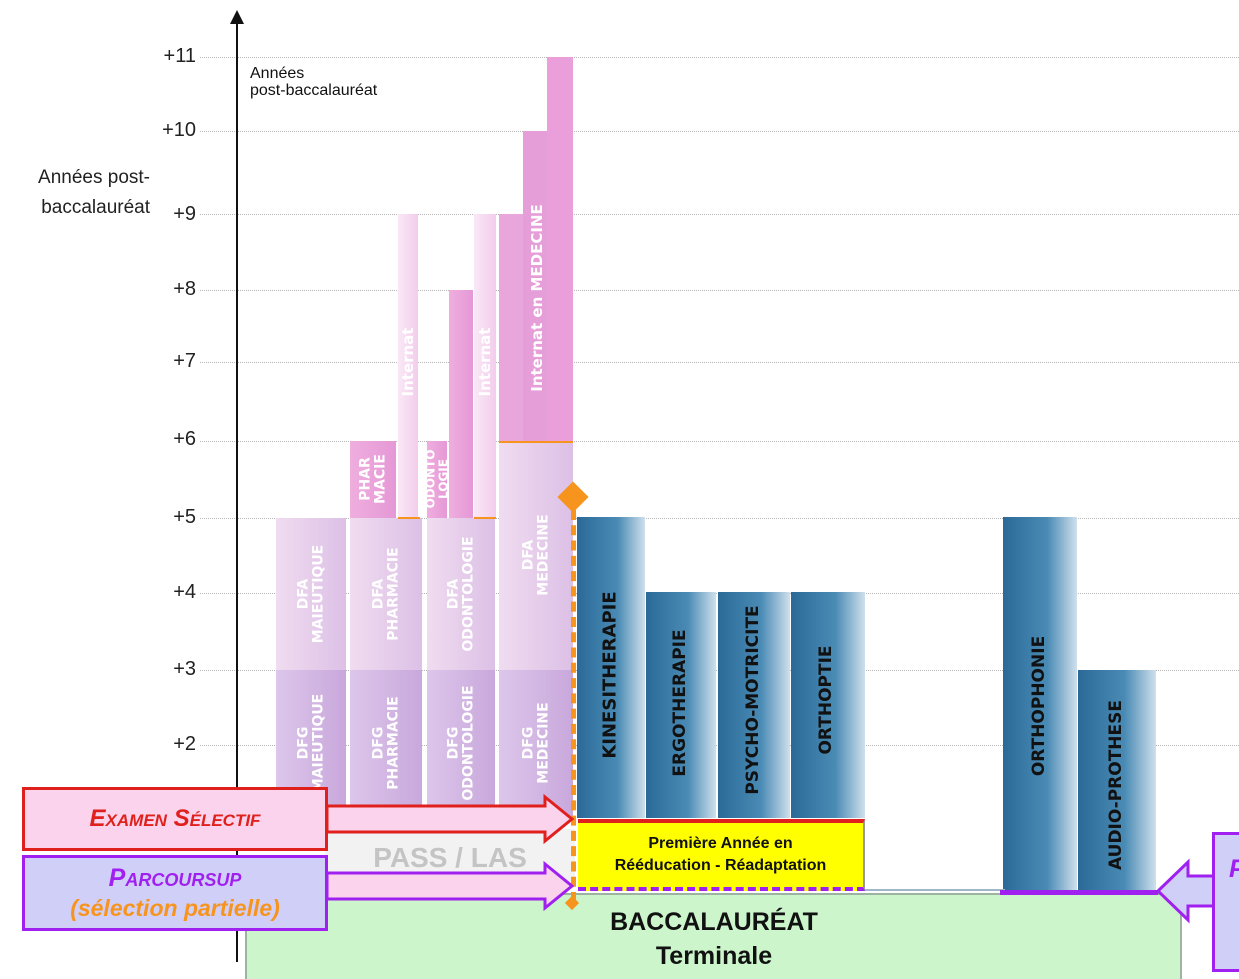  What do you see at coordinates (714, 956) in the screenshot?
I see `baccalaureat-line2: Terminale` at bounding box center [714, 956].